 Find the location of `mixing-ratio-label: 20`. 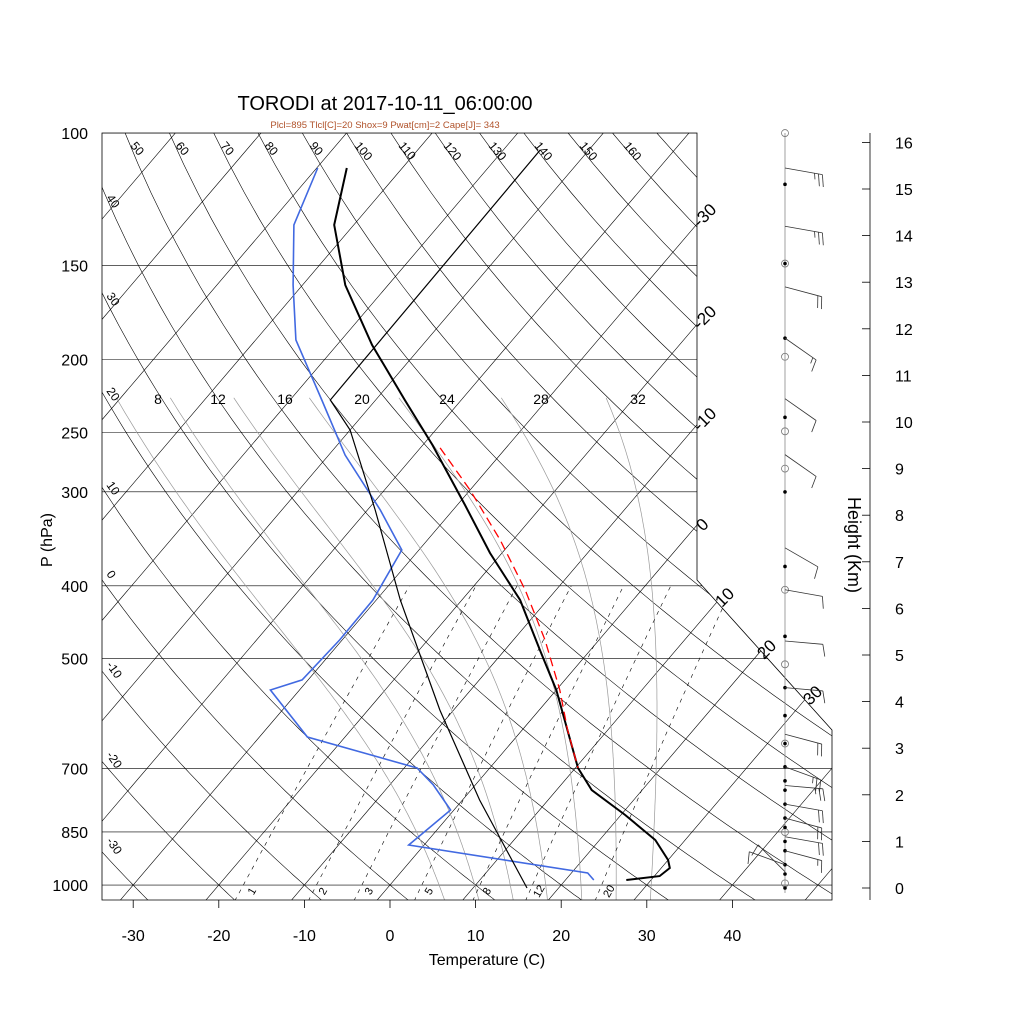

mixing-ratio-label: 20 is located at coordinates (609, 891).